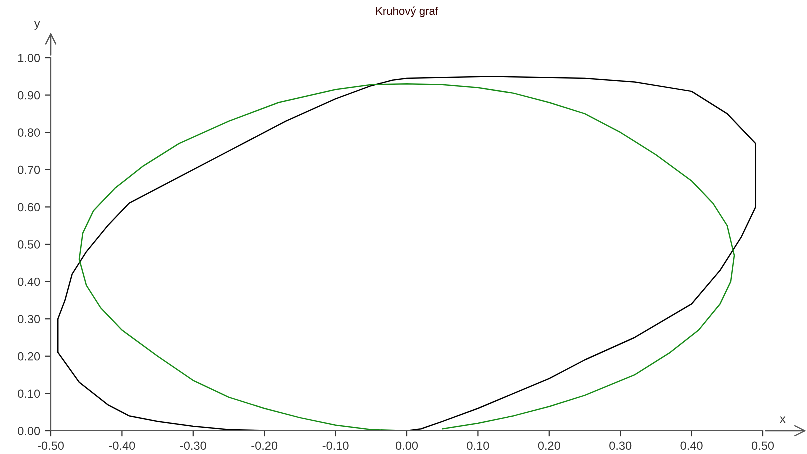 The image size is (807, 454). I want to click on y-tick-label: 0.90, so click(29, 95).